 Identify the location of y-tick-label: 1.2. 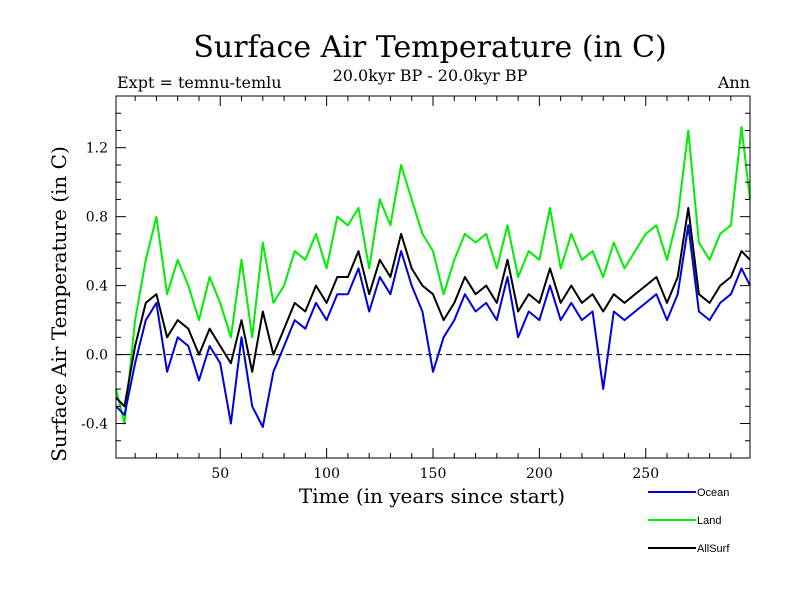
(97, 149).